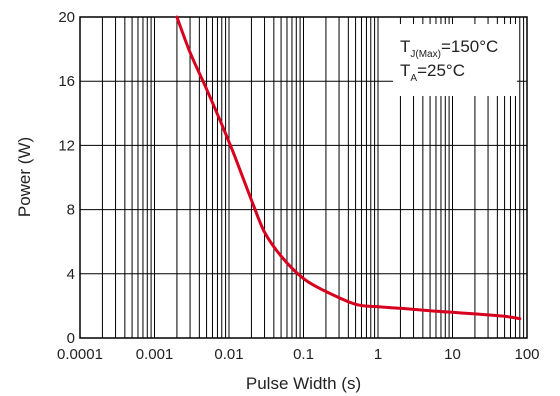 Image resolution: width=560 pixels, height=396 pixels. What do you see at coordinates (66, 17) in the screenshot?
I see `y-tick-label: 20` at bounding box center [66, 17].